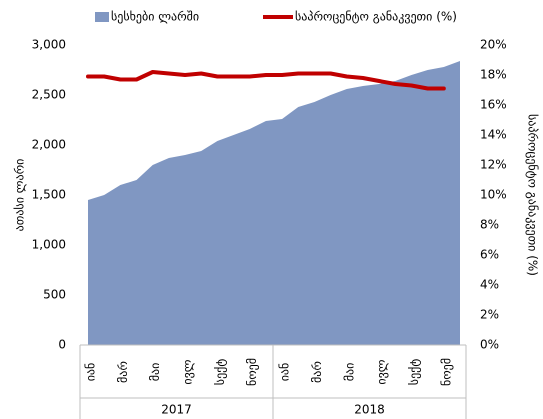 Image resolution: width=543 pixels, height=419 pixels. Describe the element at coordinates (489, 225) in the screenshot. I see `y2-tick-label: 8%` at that location.